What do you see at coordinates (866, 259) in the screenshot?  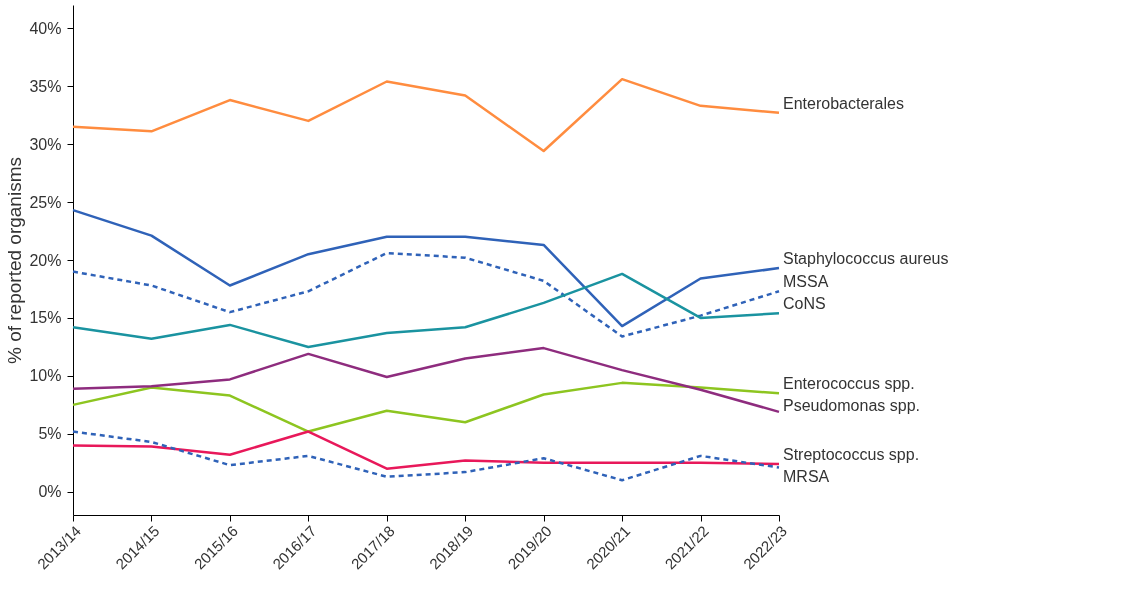 I see `series-label: Staphylococcus aureus` at bounding box center [866, 259].